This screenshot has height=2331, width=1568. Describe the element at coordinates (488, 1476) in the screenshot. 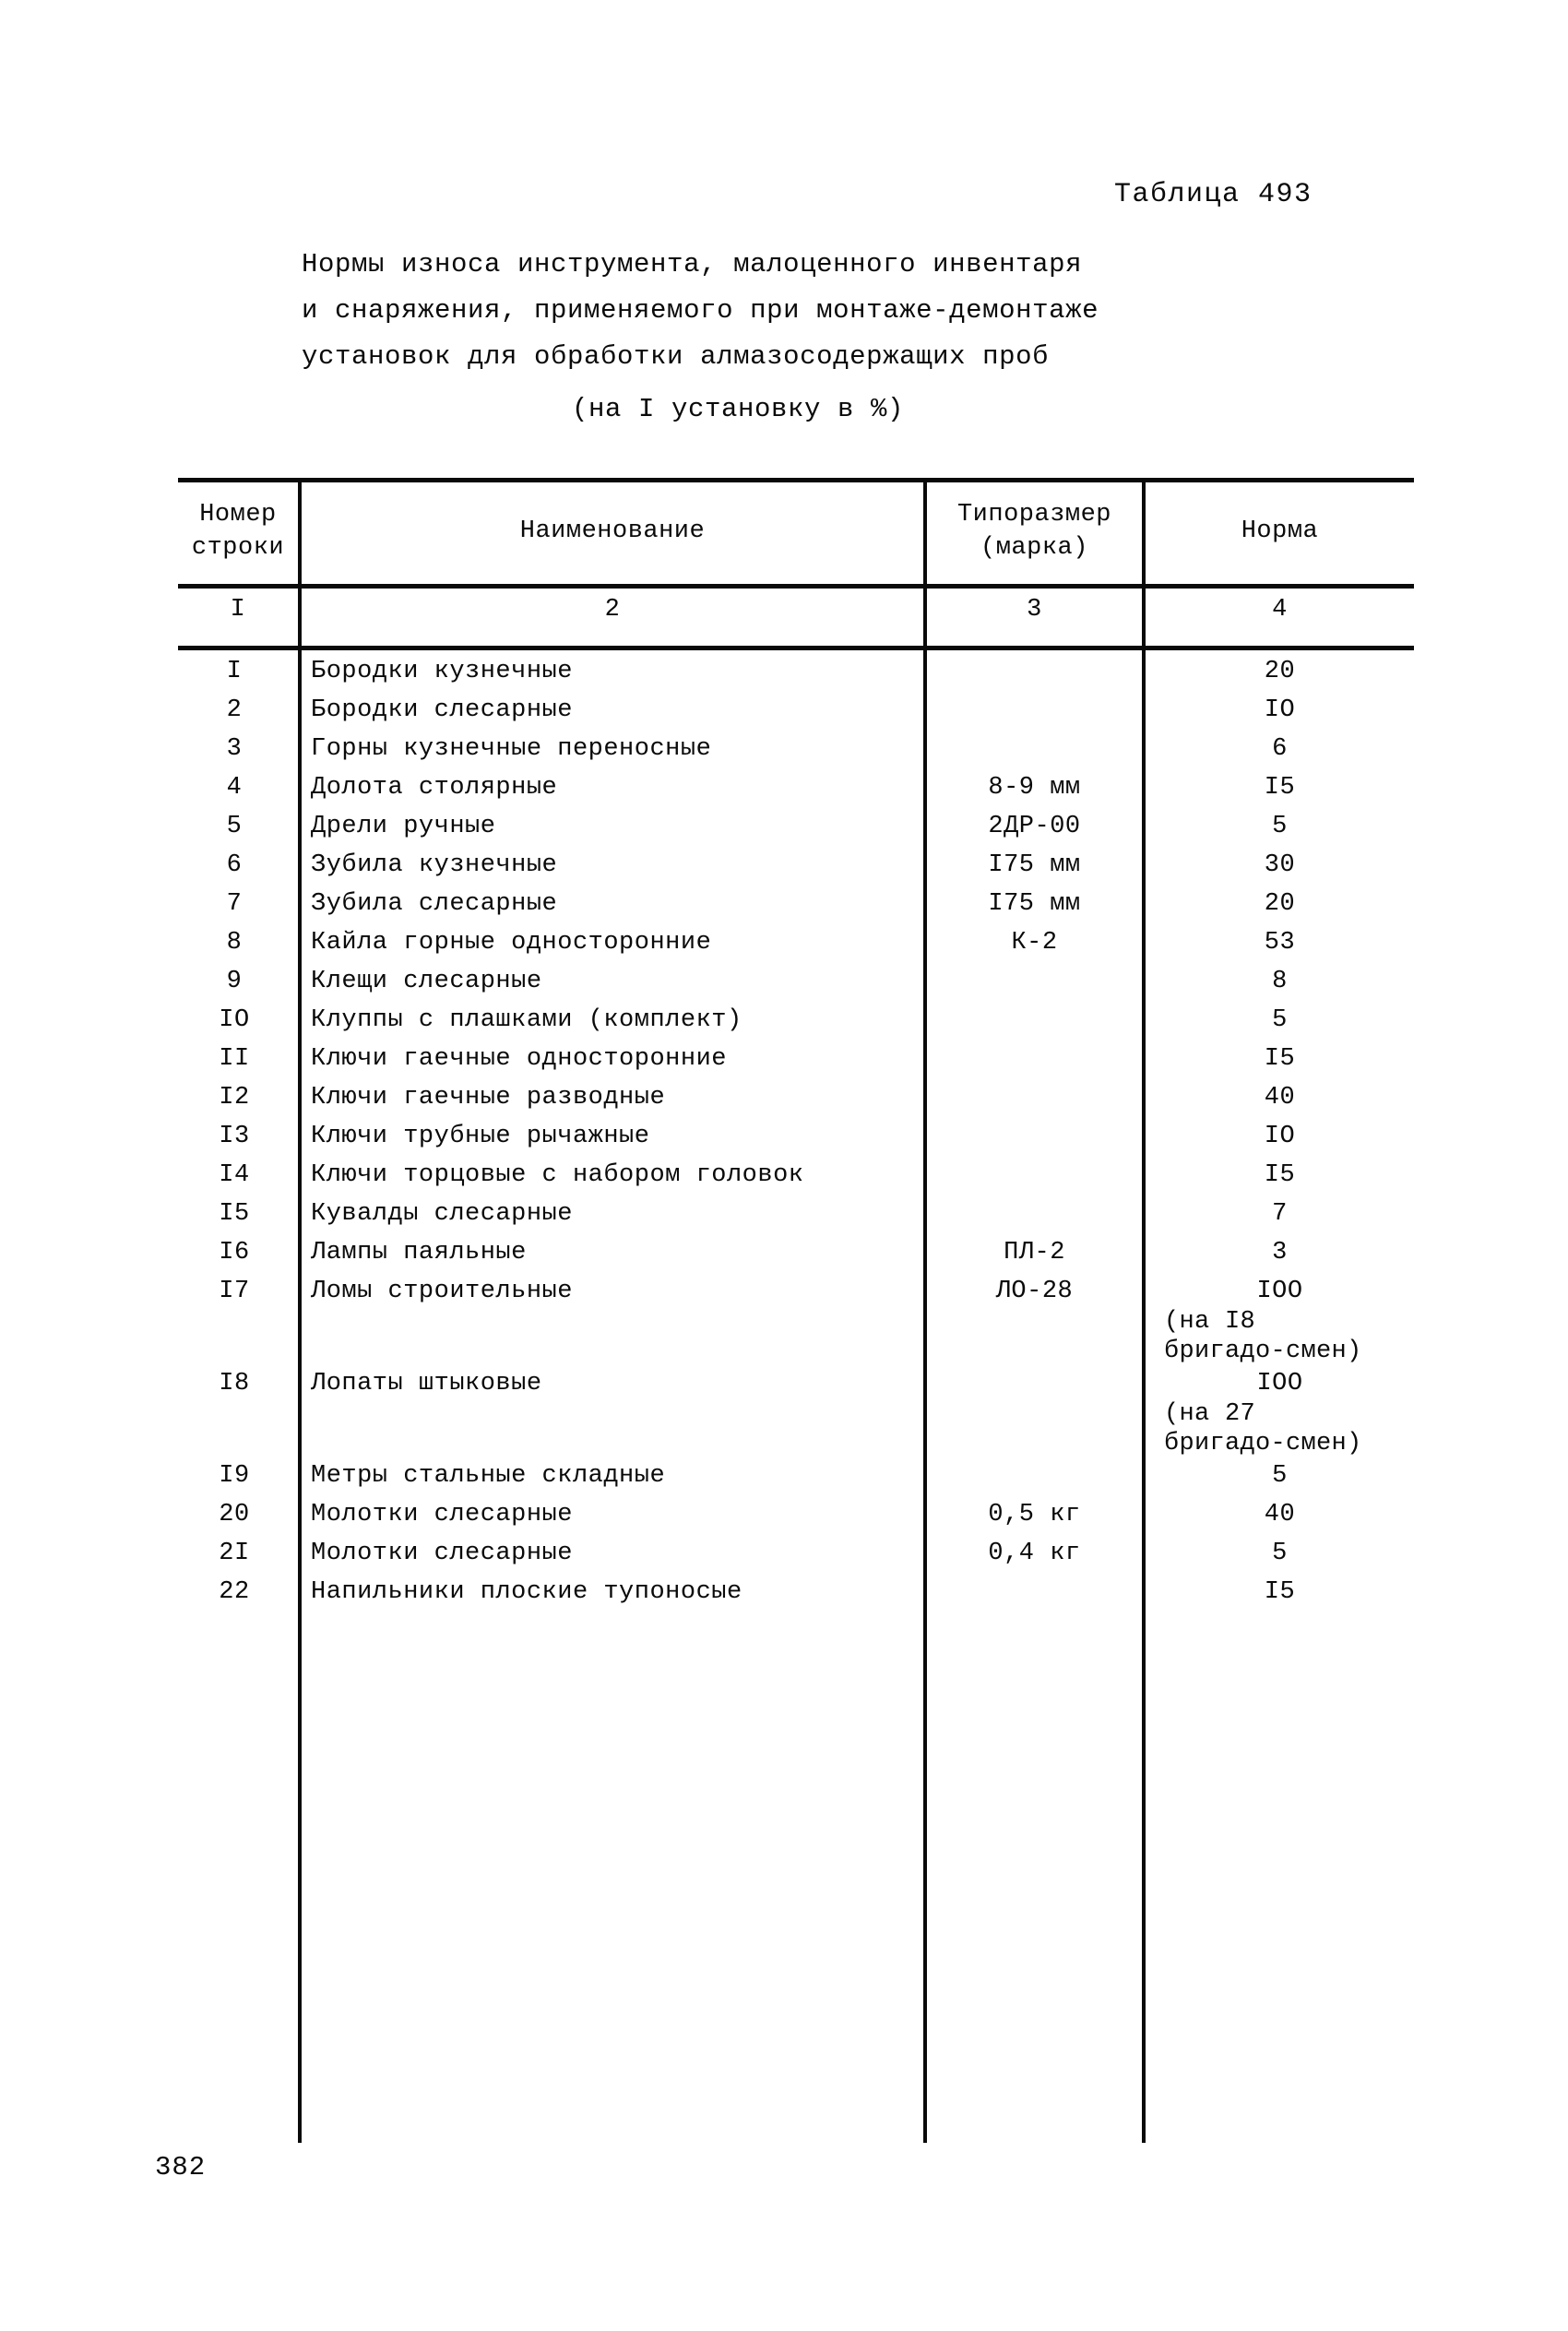

I see `row-name-cell: Метры стальные складные` at that location.